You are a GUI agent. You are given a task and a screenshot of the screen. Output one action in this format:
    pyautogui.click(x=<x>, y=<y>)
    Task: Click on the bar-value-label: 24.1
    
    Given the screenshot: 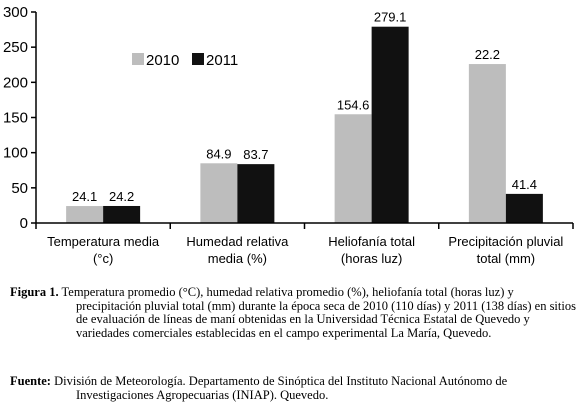 What is the action you would take?
    pyautogui.click(x=84, y=196)
    